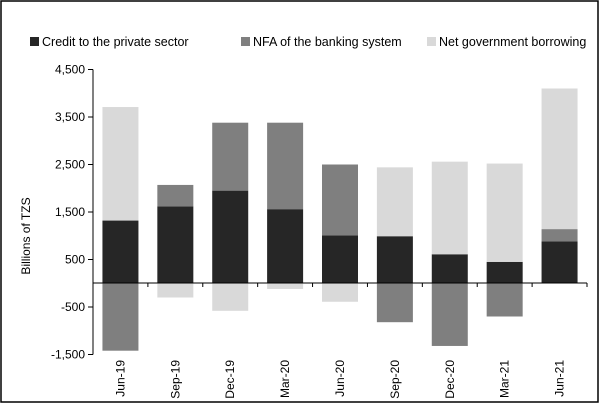 This screenshot has height=403, width=599. What do you see at coordinates (560, 378) in the screenshot?
I see `x-tick-label: Jun-21` at bounding box center [560, 378].